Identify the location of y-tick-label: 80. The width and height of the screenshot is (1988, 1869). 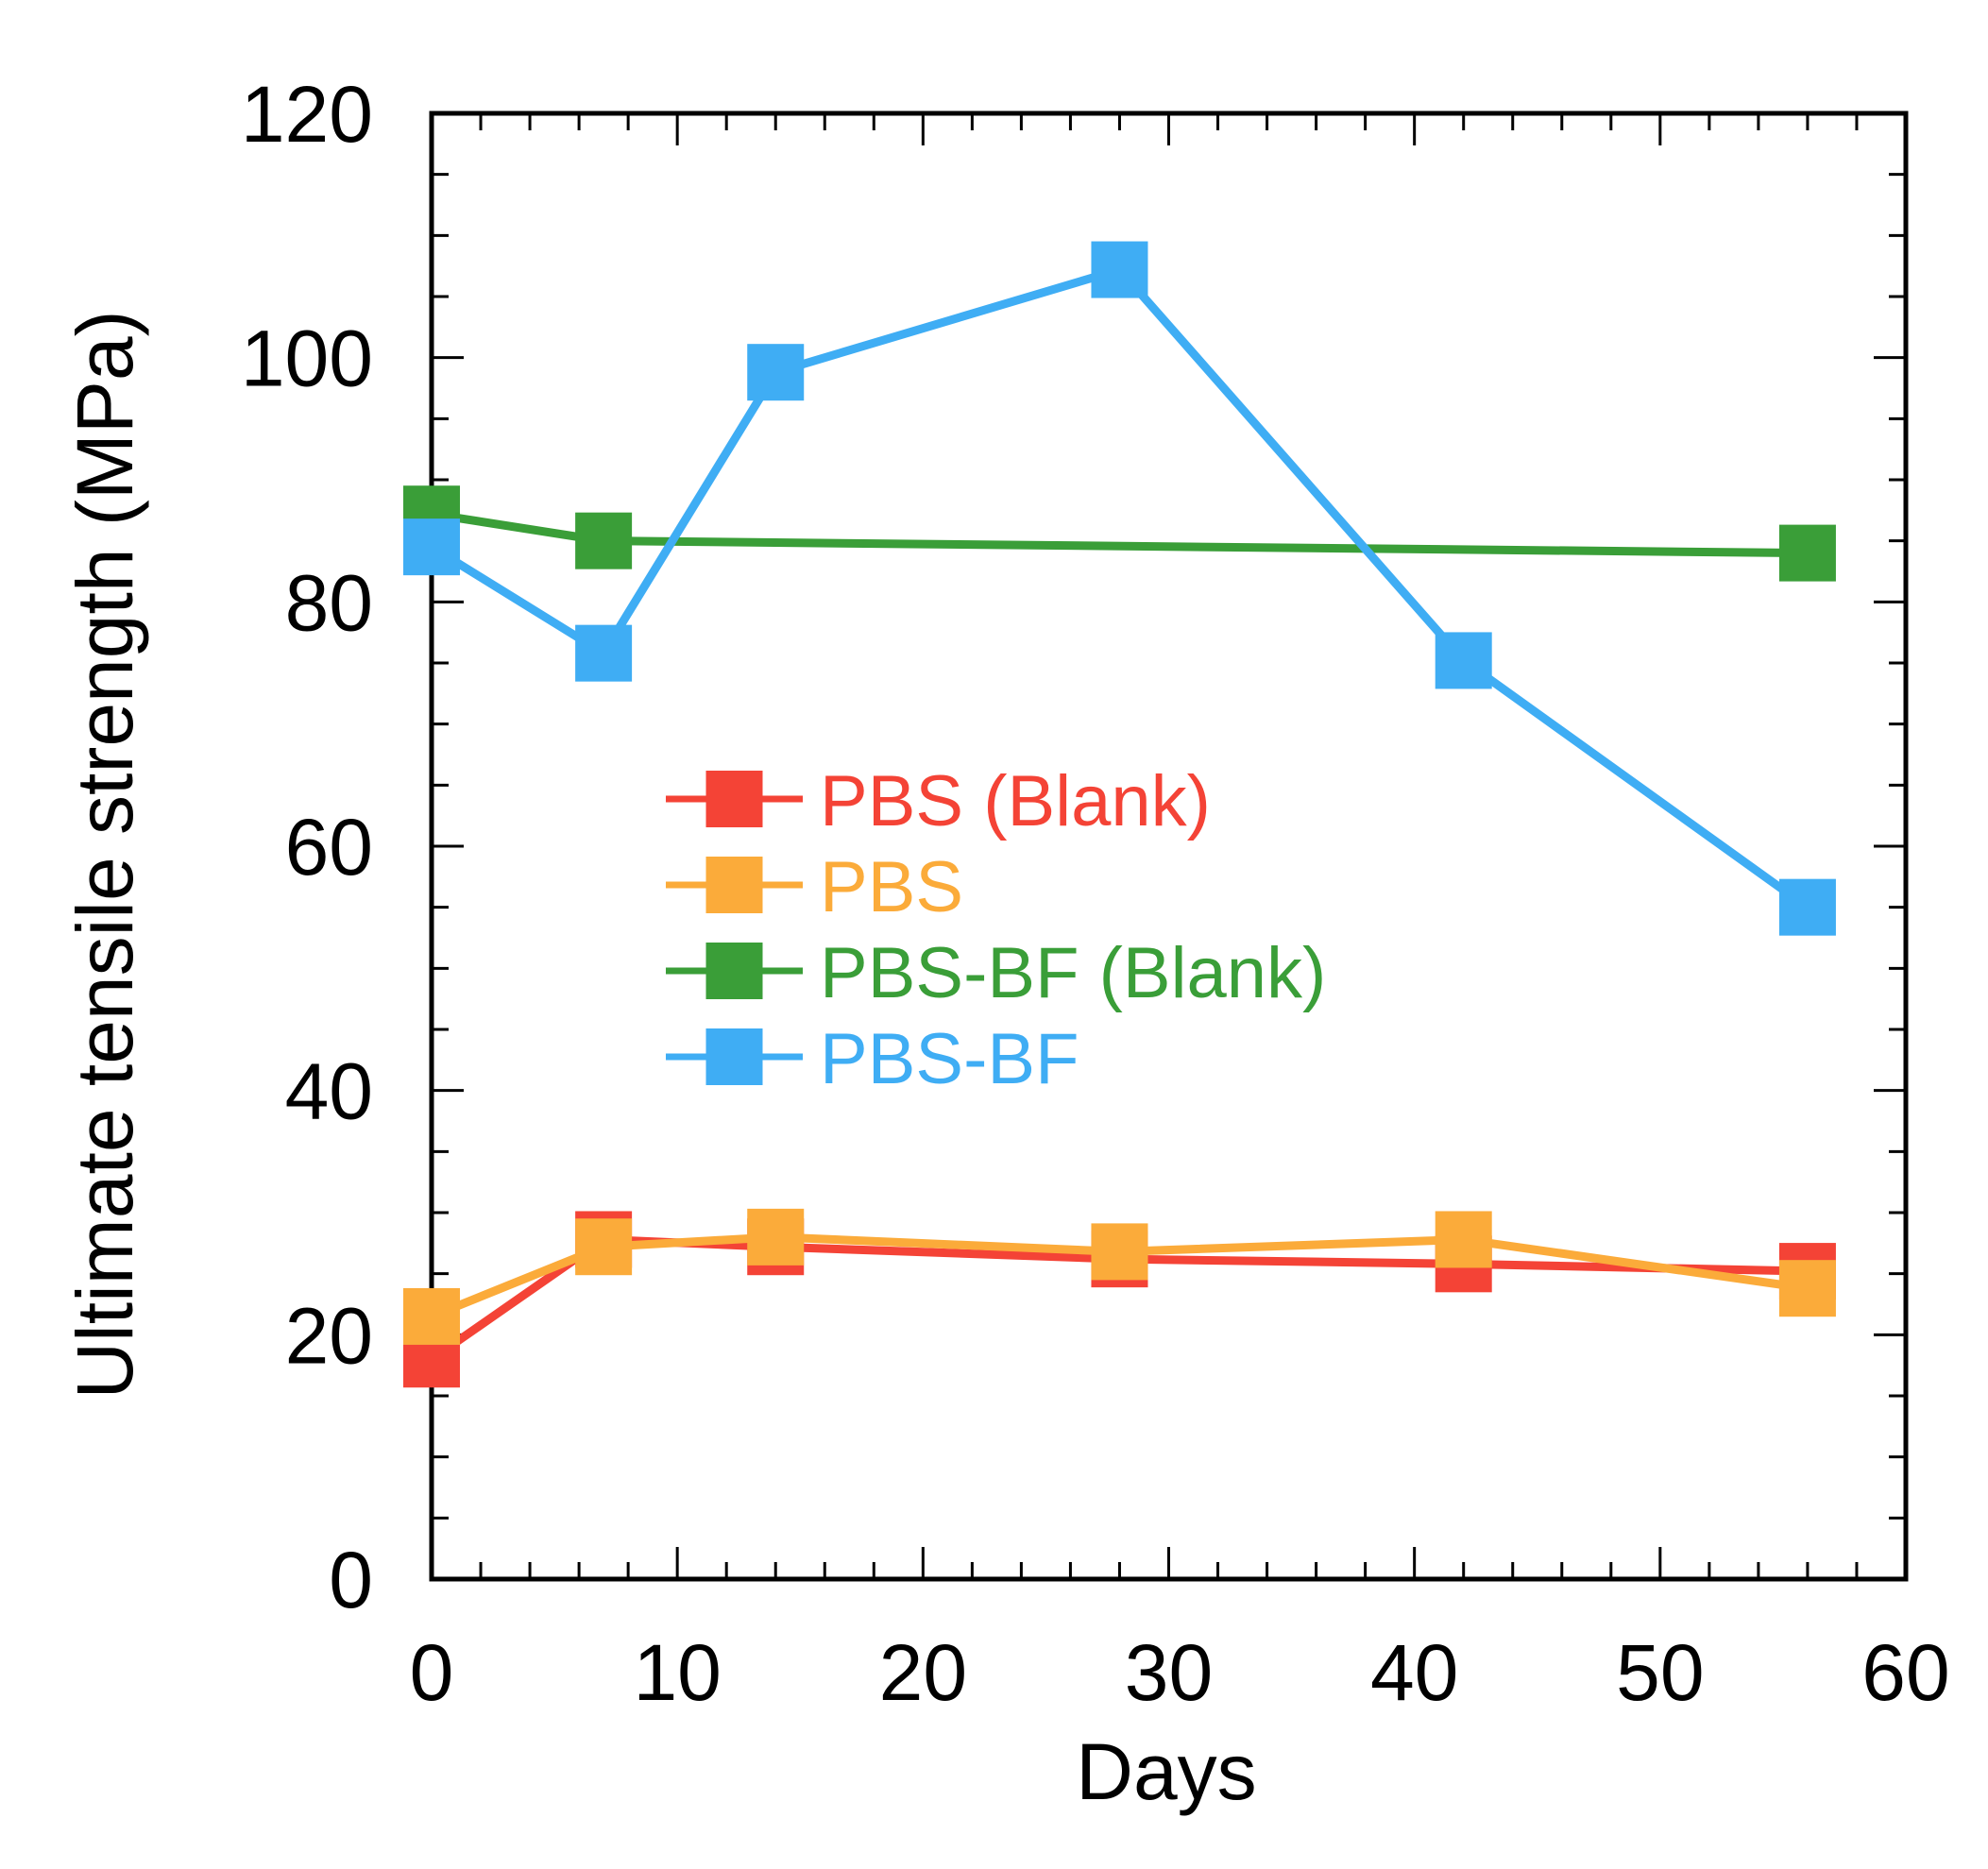
(329, 602).